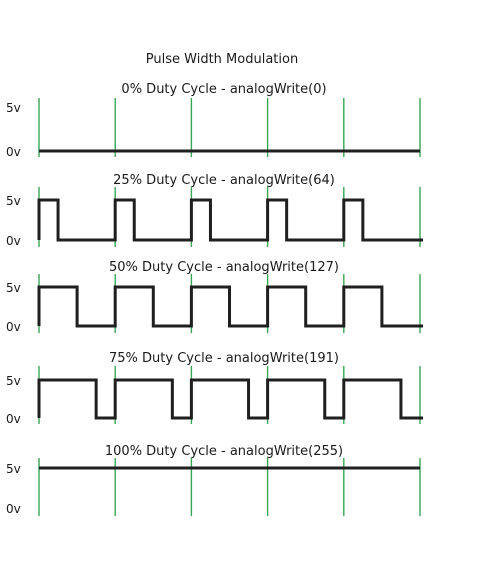 The width and height of the screenshot is (480, 562). What do you see at coordinates (224, 451) in the screenshot?
I see `panel-caption: 100% Duty Cycle - analogWrite(255)` at bounding box center [224, 451].